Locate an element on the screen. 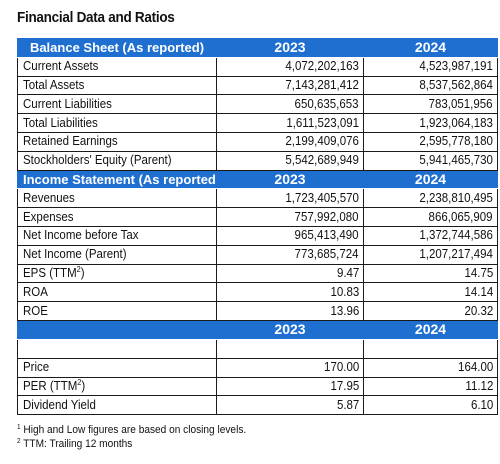 The height and width of the screenshot is (464, 500). table-row: Price 170.00 164.00 is located at coordinates (257, 367).